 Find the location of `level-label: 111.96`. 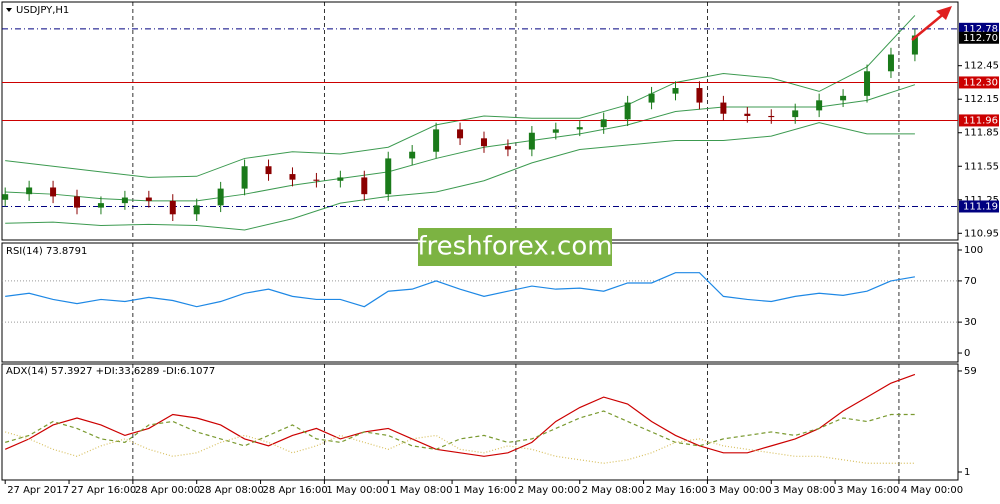

level-label: 111.96 is located at coordinates (980, 120).